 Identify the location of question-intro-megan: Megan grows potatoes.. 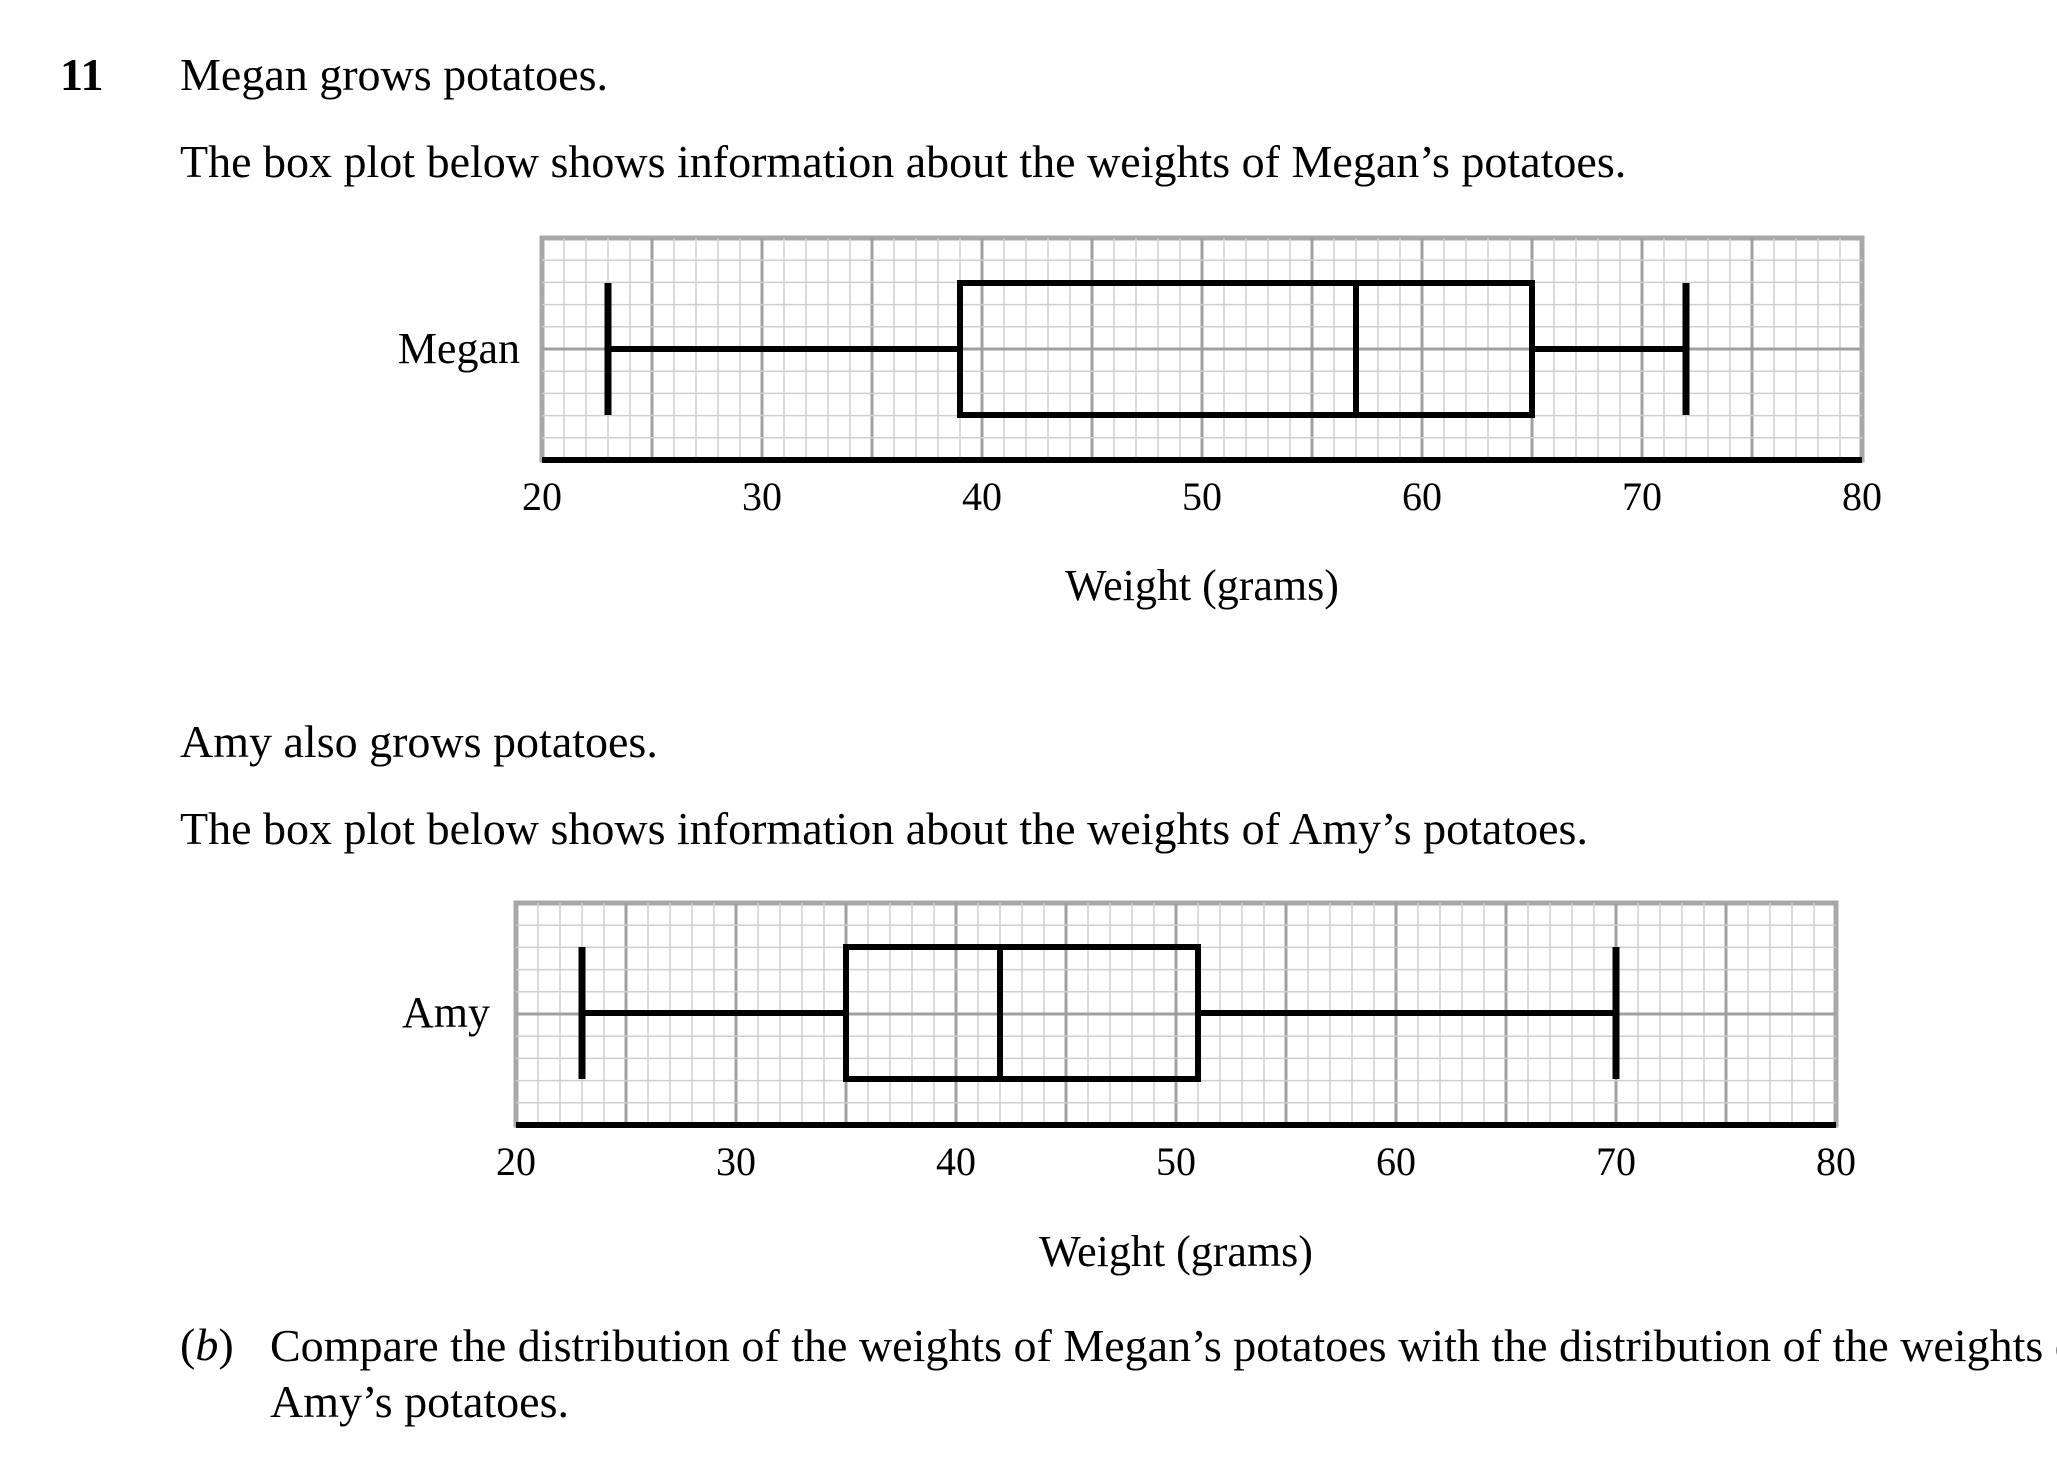
(394, 74).